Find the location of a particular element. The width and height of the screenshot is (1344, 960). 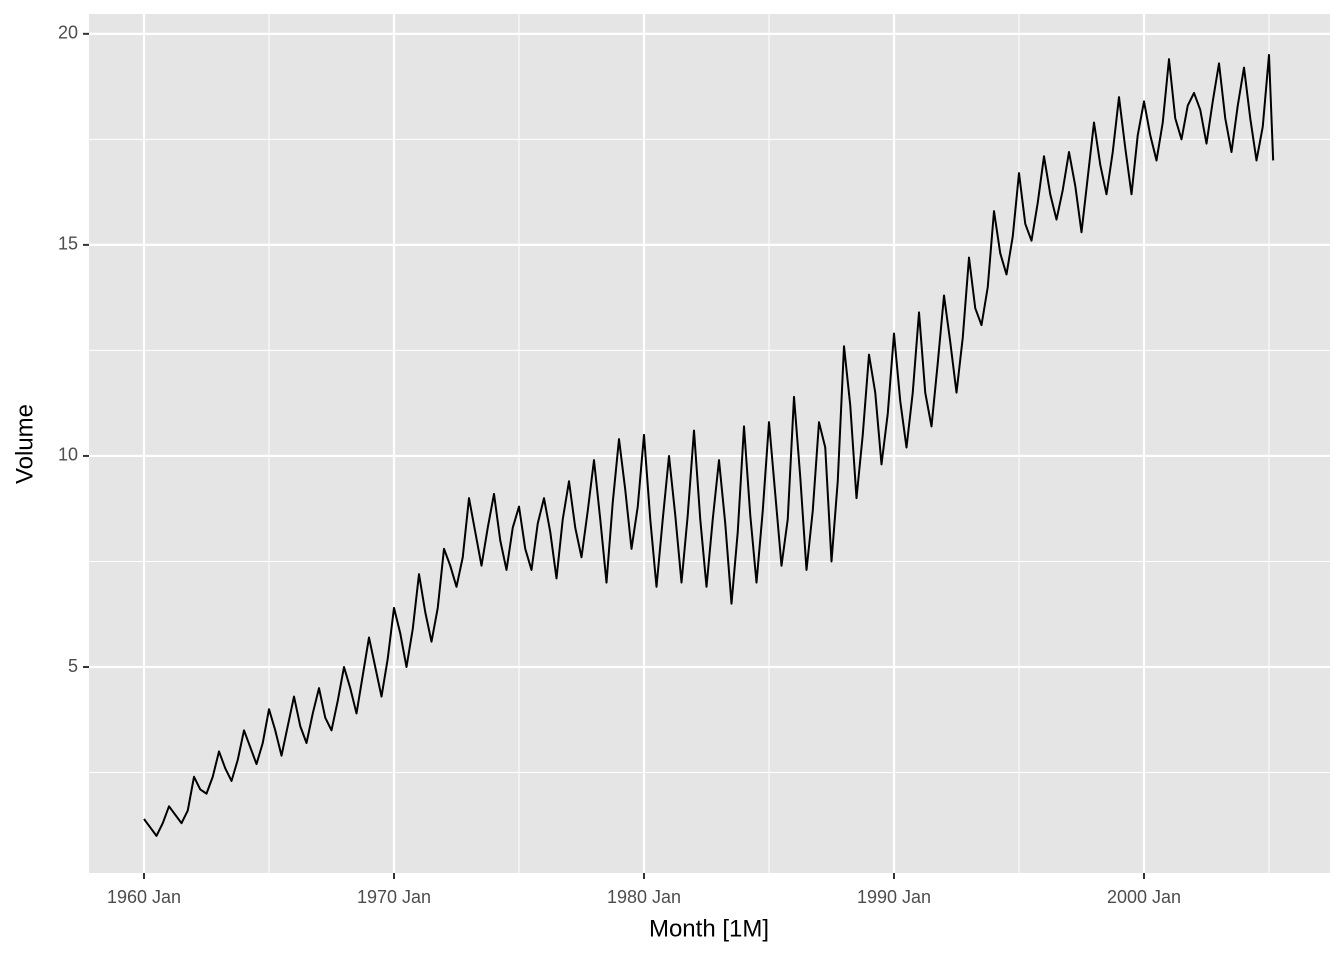

y-tick-label: 10 is located at coordinates (68, 455).